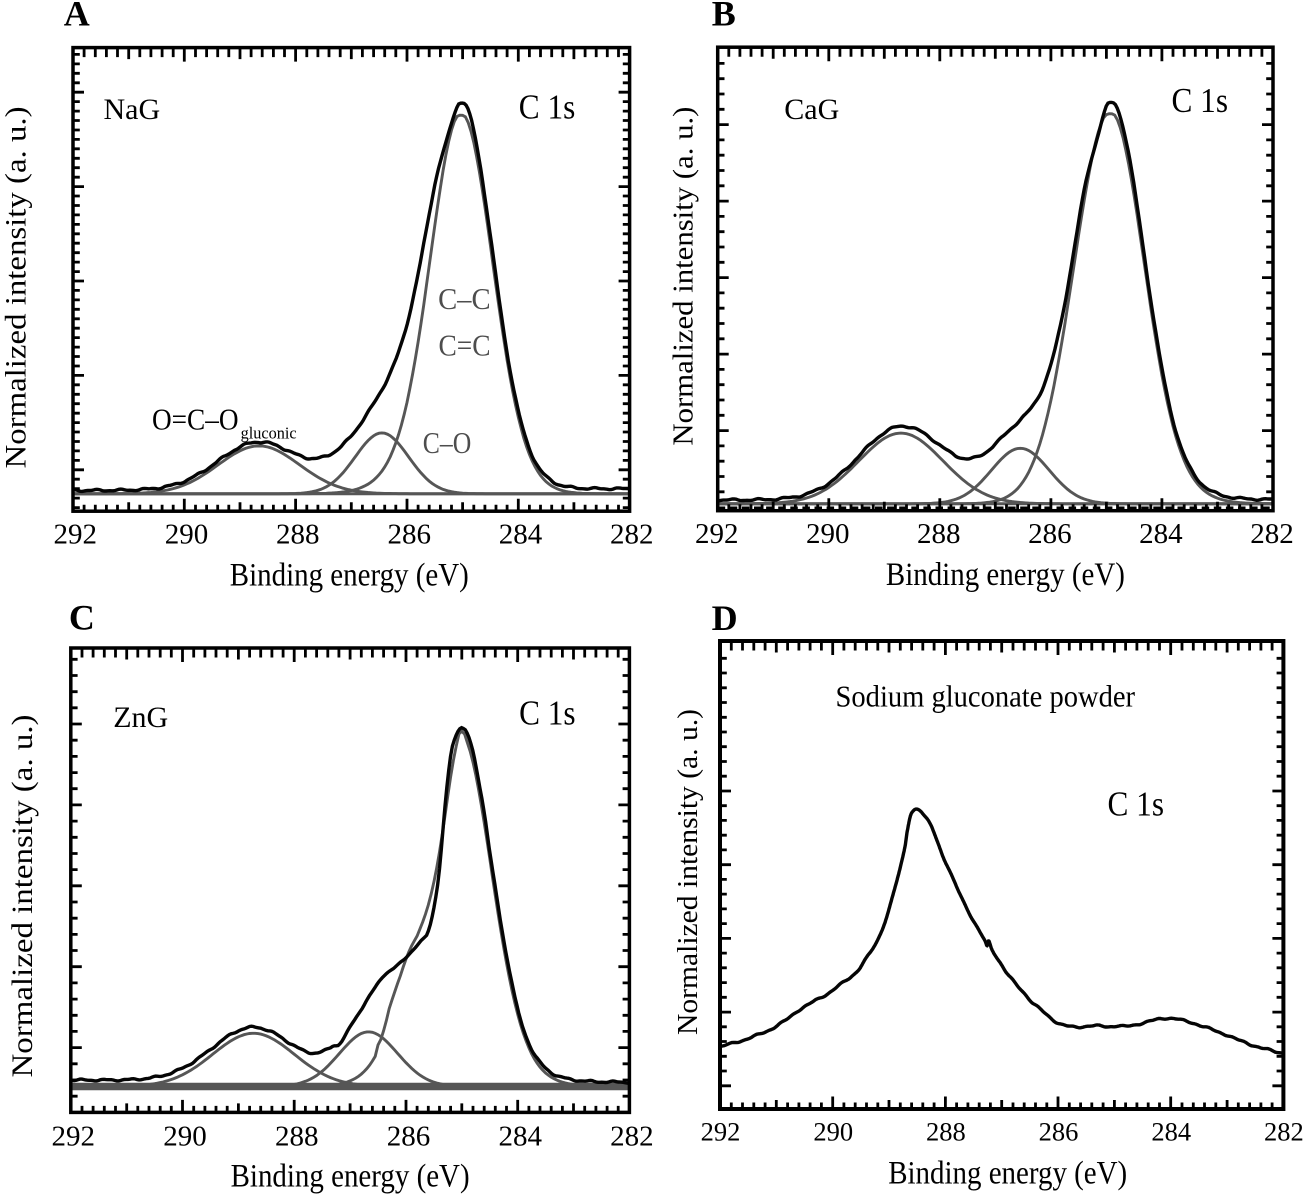 This screenshot has width=1303, height=1194. What do you see at coordinates (77, 16) in the screenshot?
I see `svg-text: A` at bounding box center [77, 16].